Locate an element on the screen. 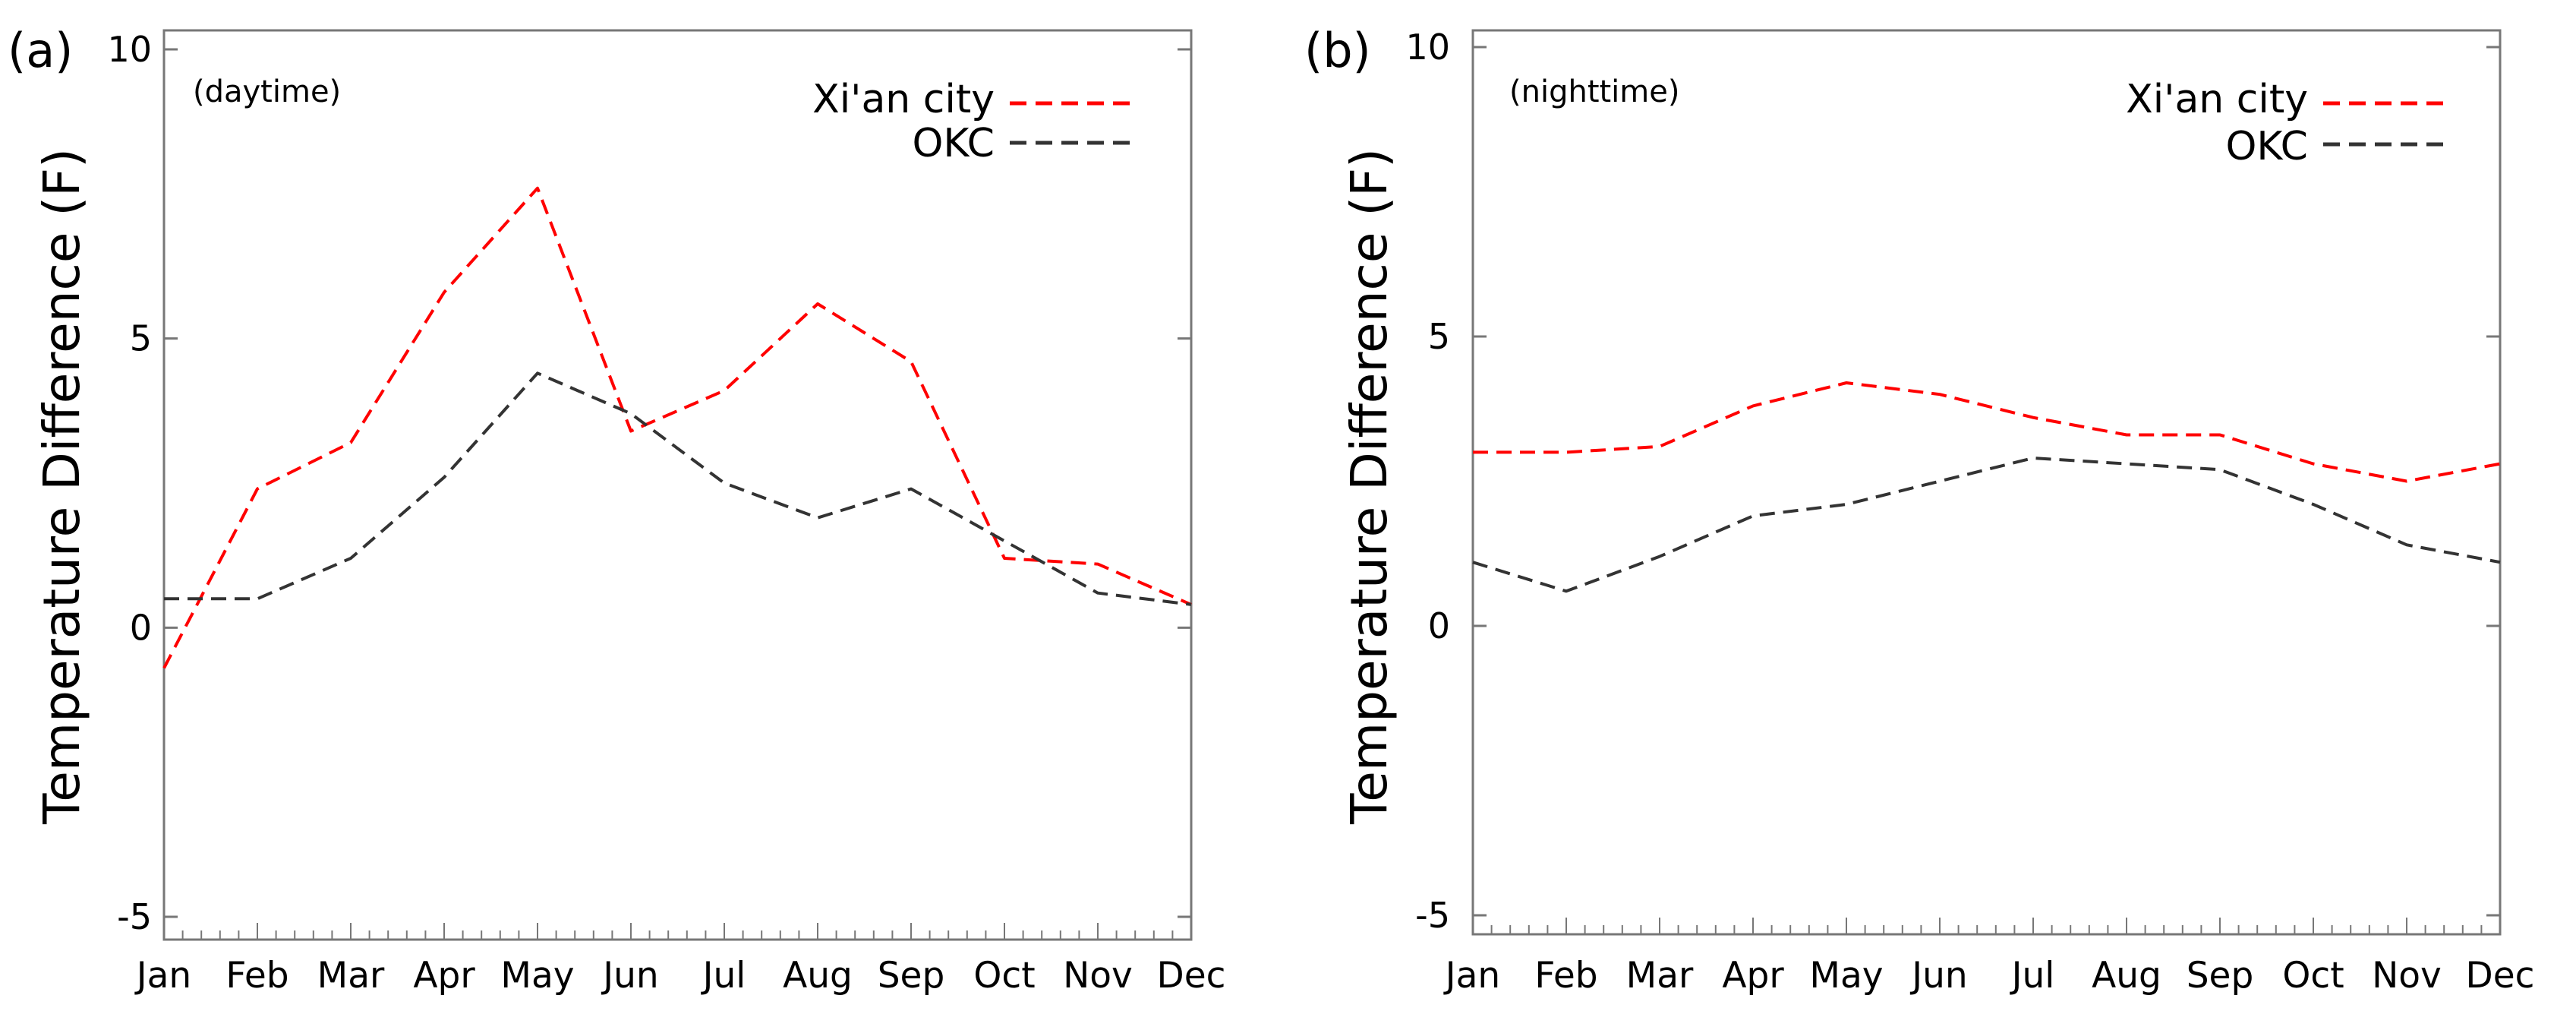 This screenshot has height=1011, width=2576. panel-a-month-label: Oct is located at coordinates (1004, 976).